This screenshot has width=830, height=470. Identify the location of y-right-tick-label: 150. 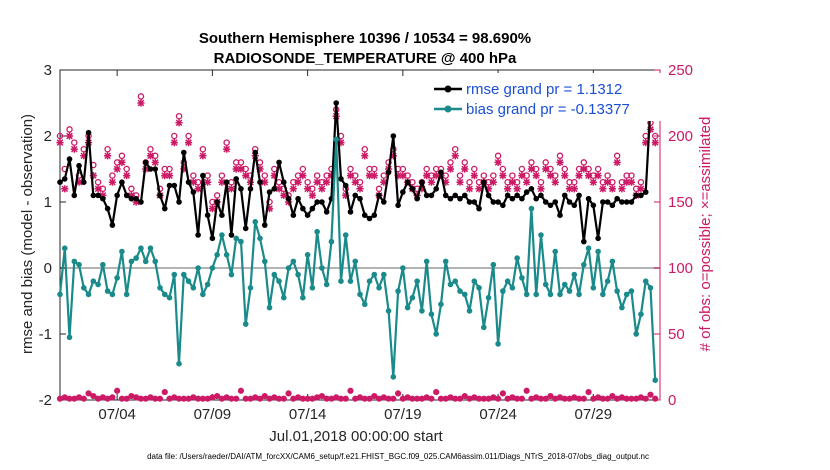
(680, 202).